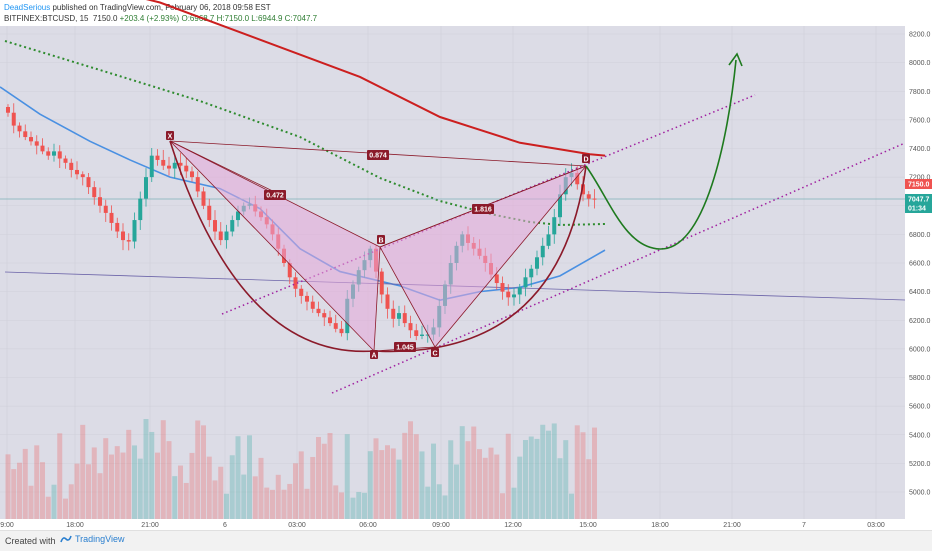 Image resolution: width=932 pixels, height=551 pixels. Describe the element at coordinates (920, 464) in the screenshot. I see `y-tick-label: 5200.0` at that location.